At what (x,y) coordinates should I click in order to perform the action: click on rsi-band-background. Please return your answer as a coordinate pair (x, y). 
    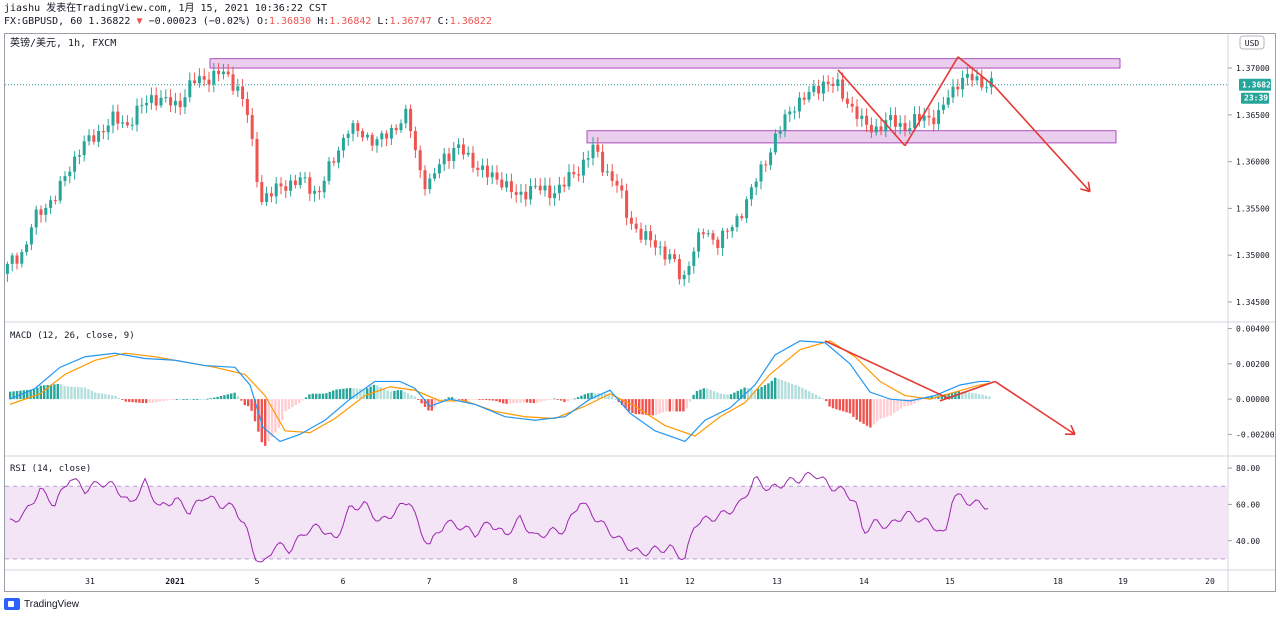
    Looking at the image, I should click on (616, 522).